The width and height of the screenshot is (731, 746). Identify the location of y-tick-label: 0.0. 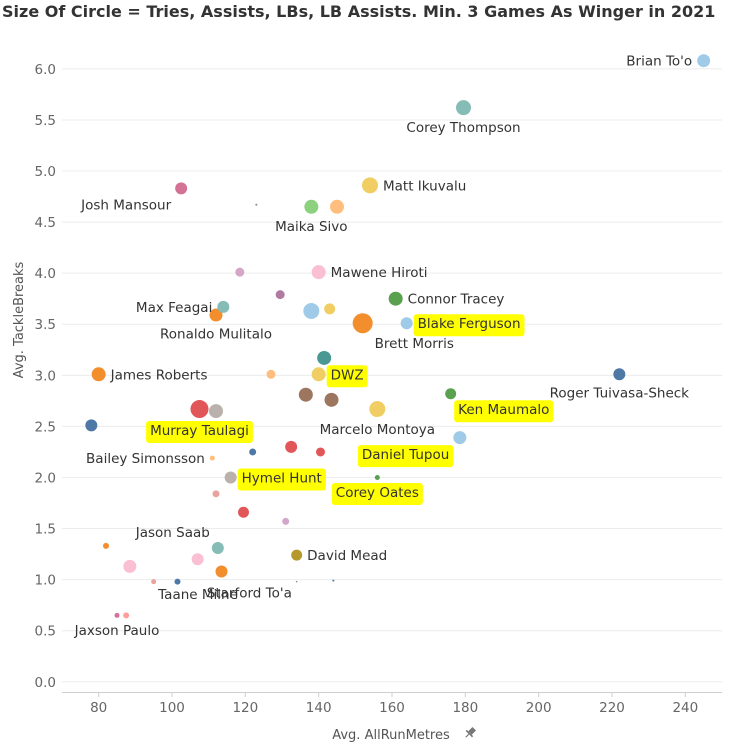
(45, 683).